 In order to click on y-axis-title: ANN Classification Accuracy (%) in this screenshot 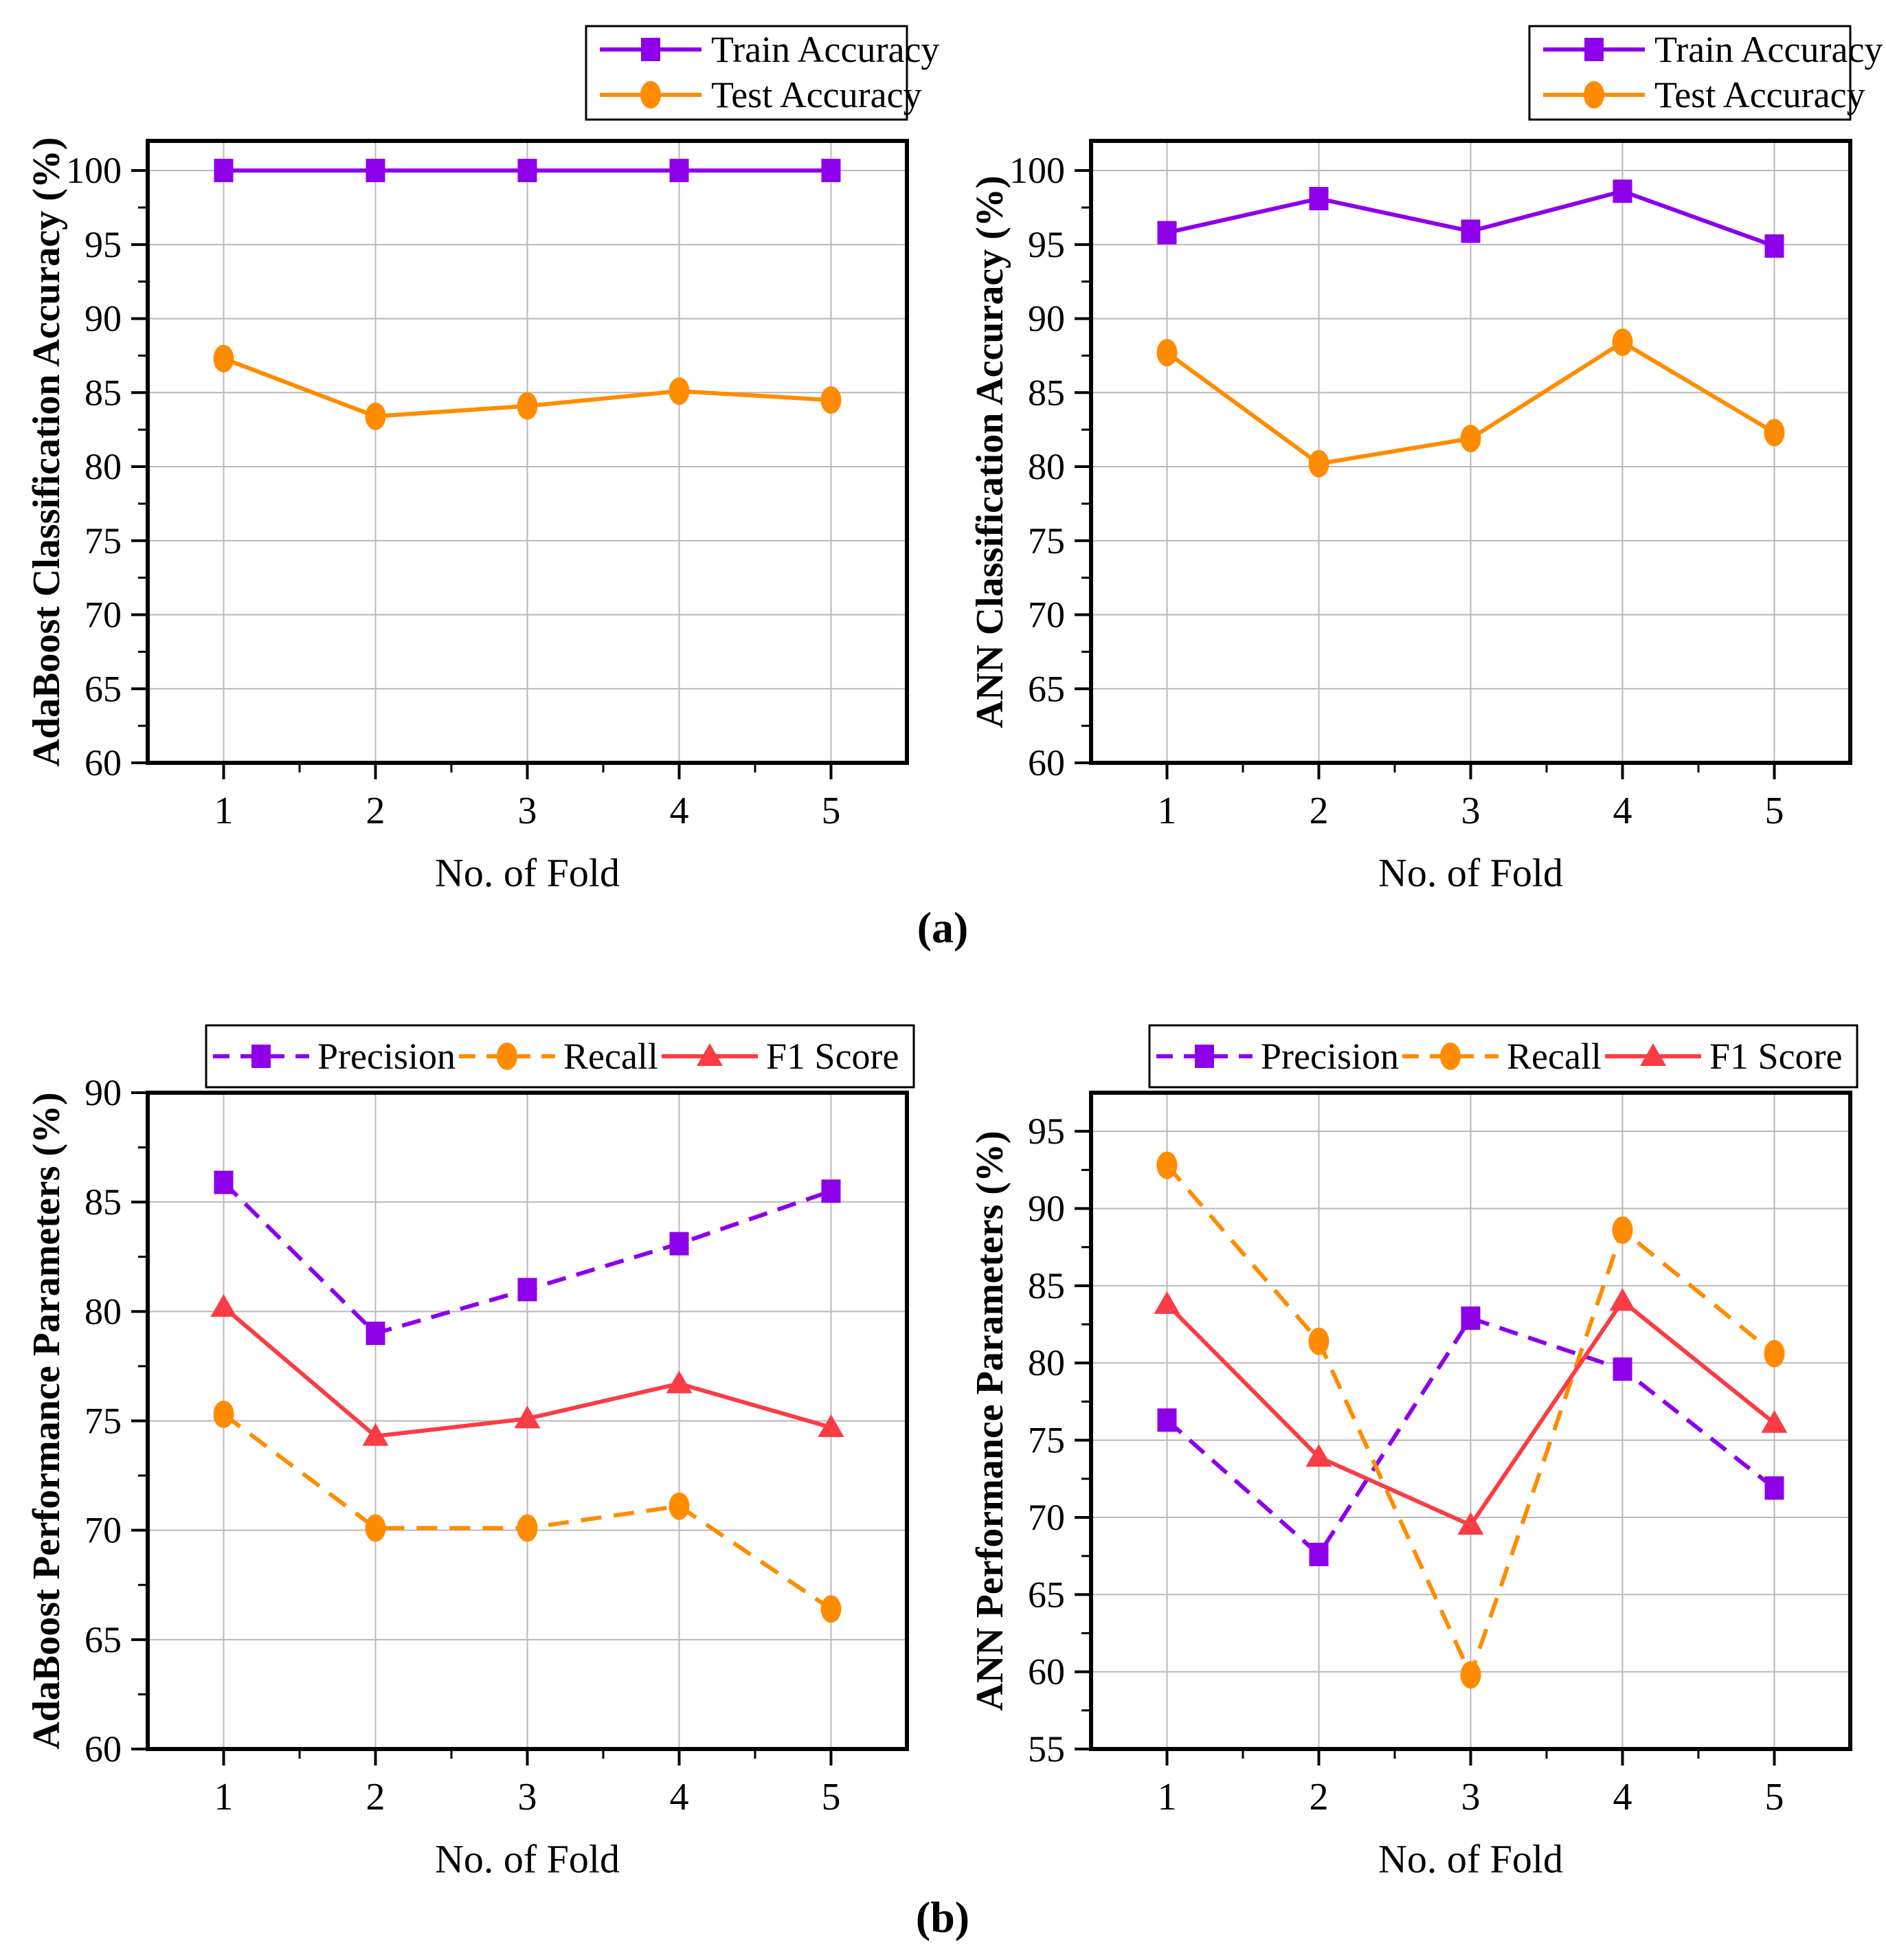, I will do `click(990, 451)`.